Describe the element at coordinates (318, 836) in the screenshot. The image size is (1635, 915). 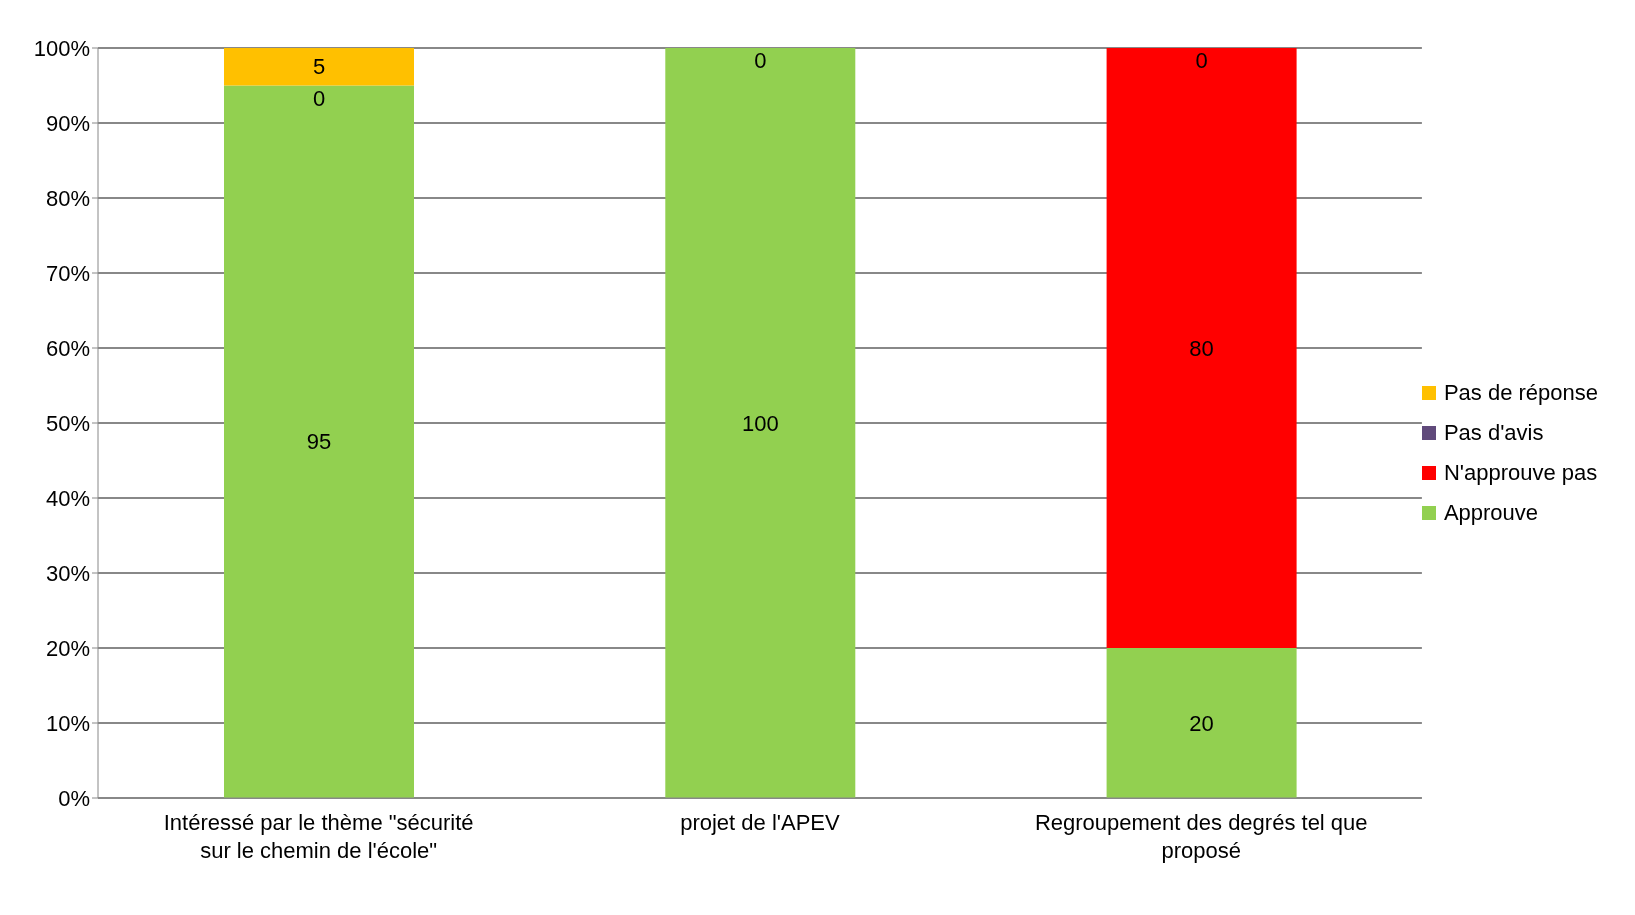
I see `x-tick-label: Intéressé par le thème "sécurité sur le chemin de l'école"` at that location.